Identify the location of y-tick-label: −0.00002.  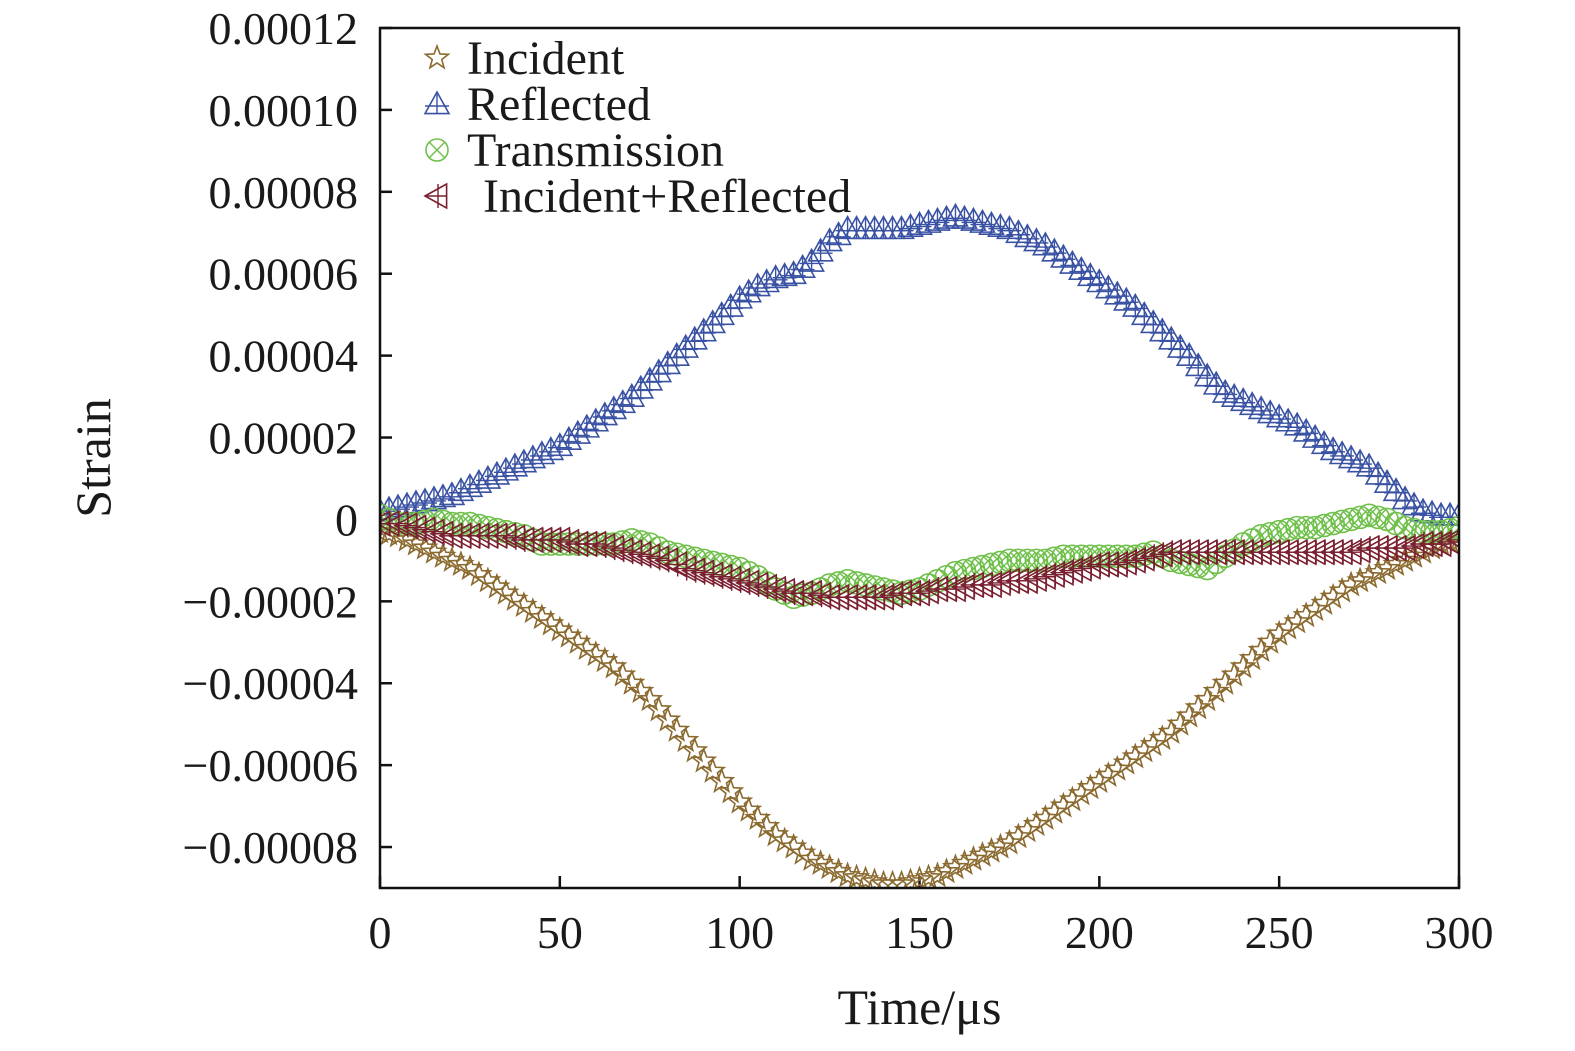
(270, 601).